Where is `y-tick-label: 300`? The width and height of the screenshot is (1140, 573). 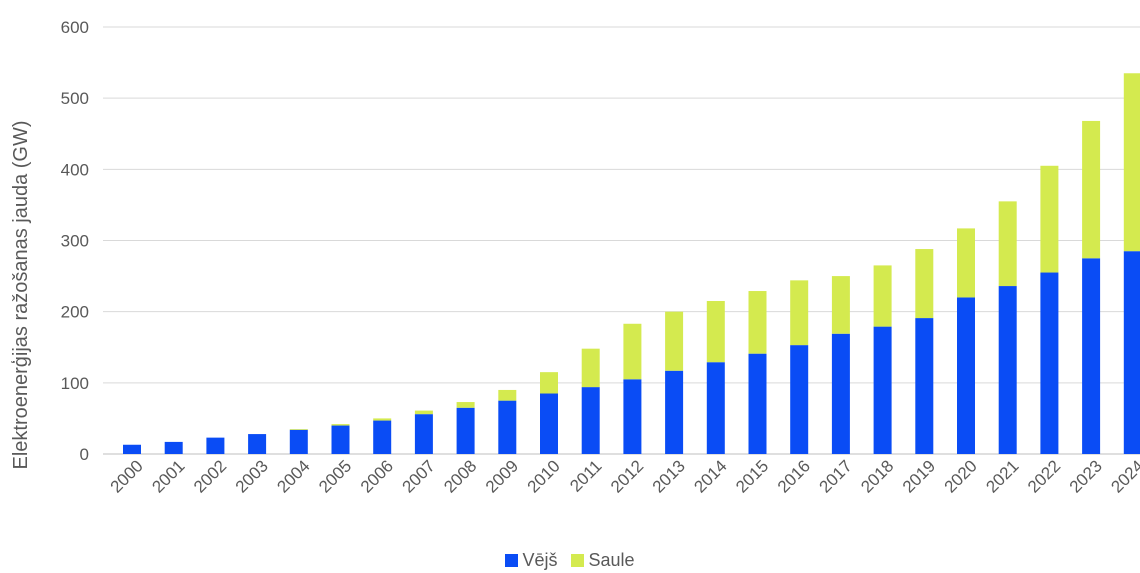 y-tick-label: 300 is located at coordinates (75, 241).